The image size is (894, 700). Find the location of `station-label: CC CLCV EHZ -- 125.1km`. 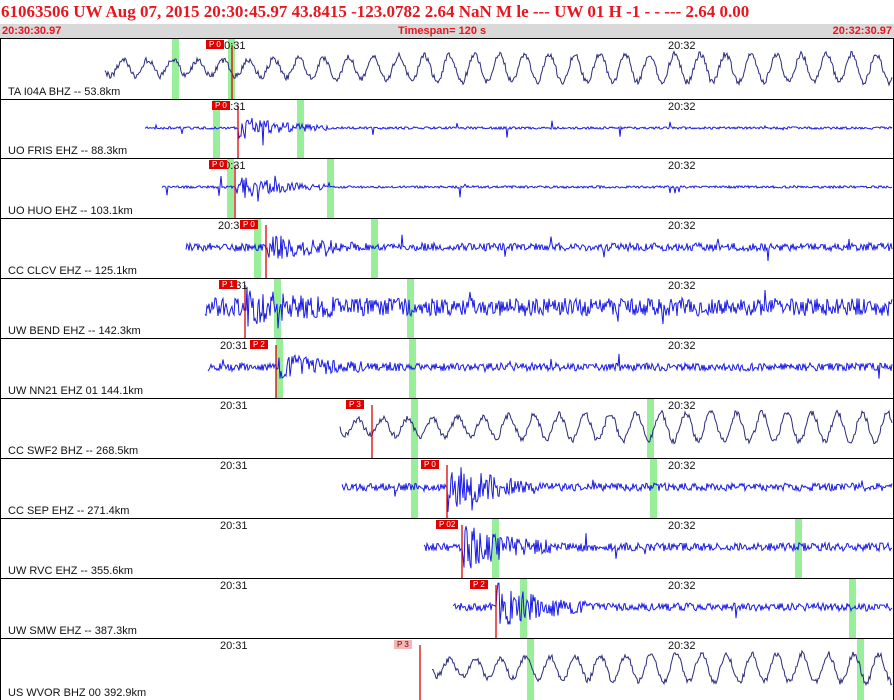

station-label: CC CLCV EHZ -- 125.1km is located at coordinates (72, 271).